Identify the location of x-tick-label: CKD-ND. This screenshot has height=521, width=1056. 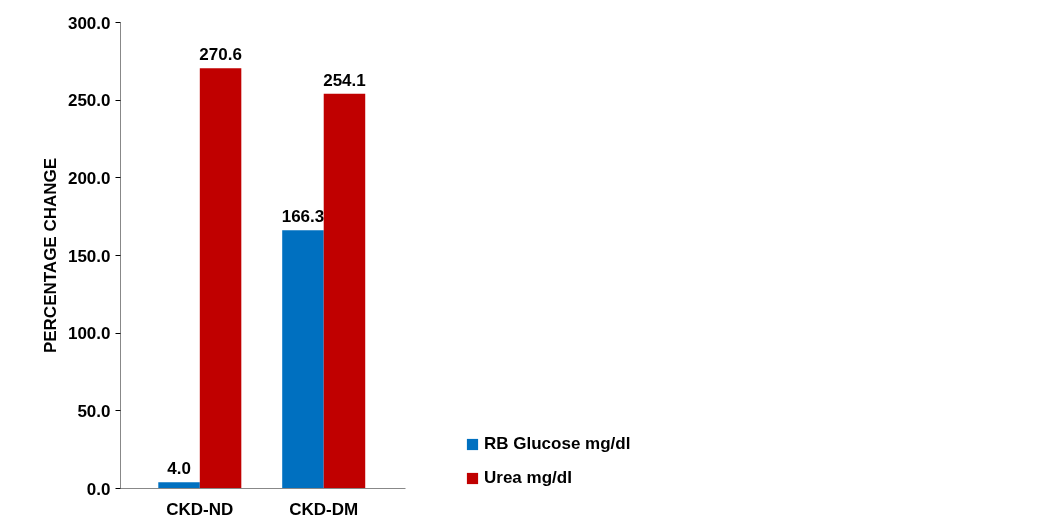
(200, 509).